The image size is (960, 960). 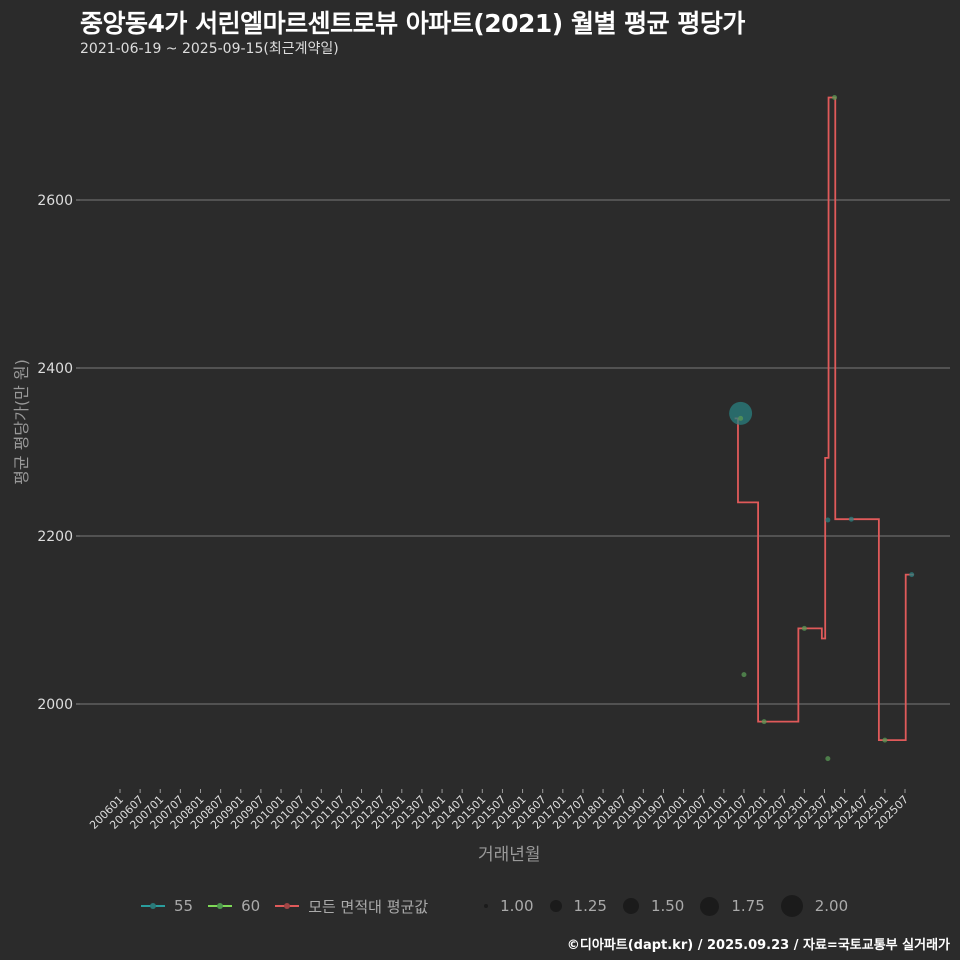 I want to click on legend-key-average-icon, so click(x=287, y=906).